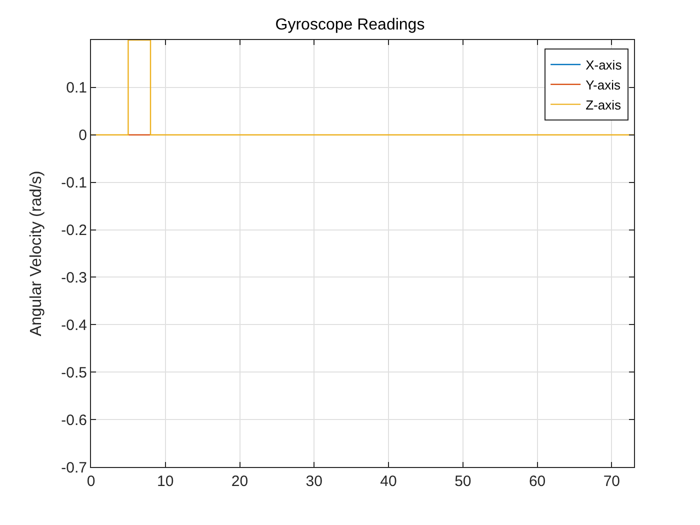 This screenshot has height=525, width=700. I want to click on legend-label: Y-axis, so click(603, 84).